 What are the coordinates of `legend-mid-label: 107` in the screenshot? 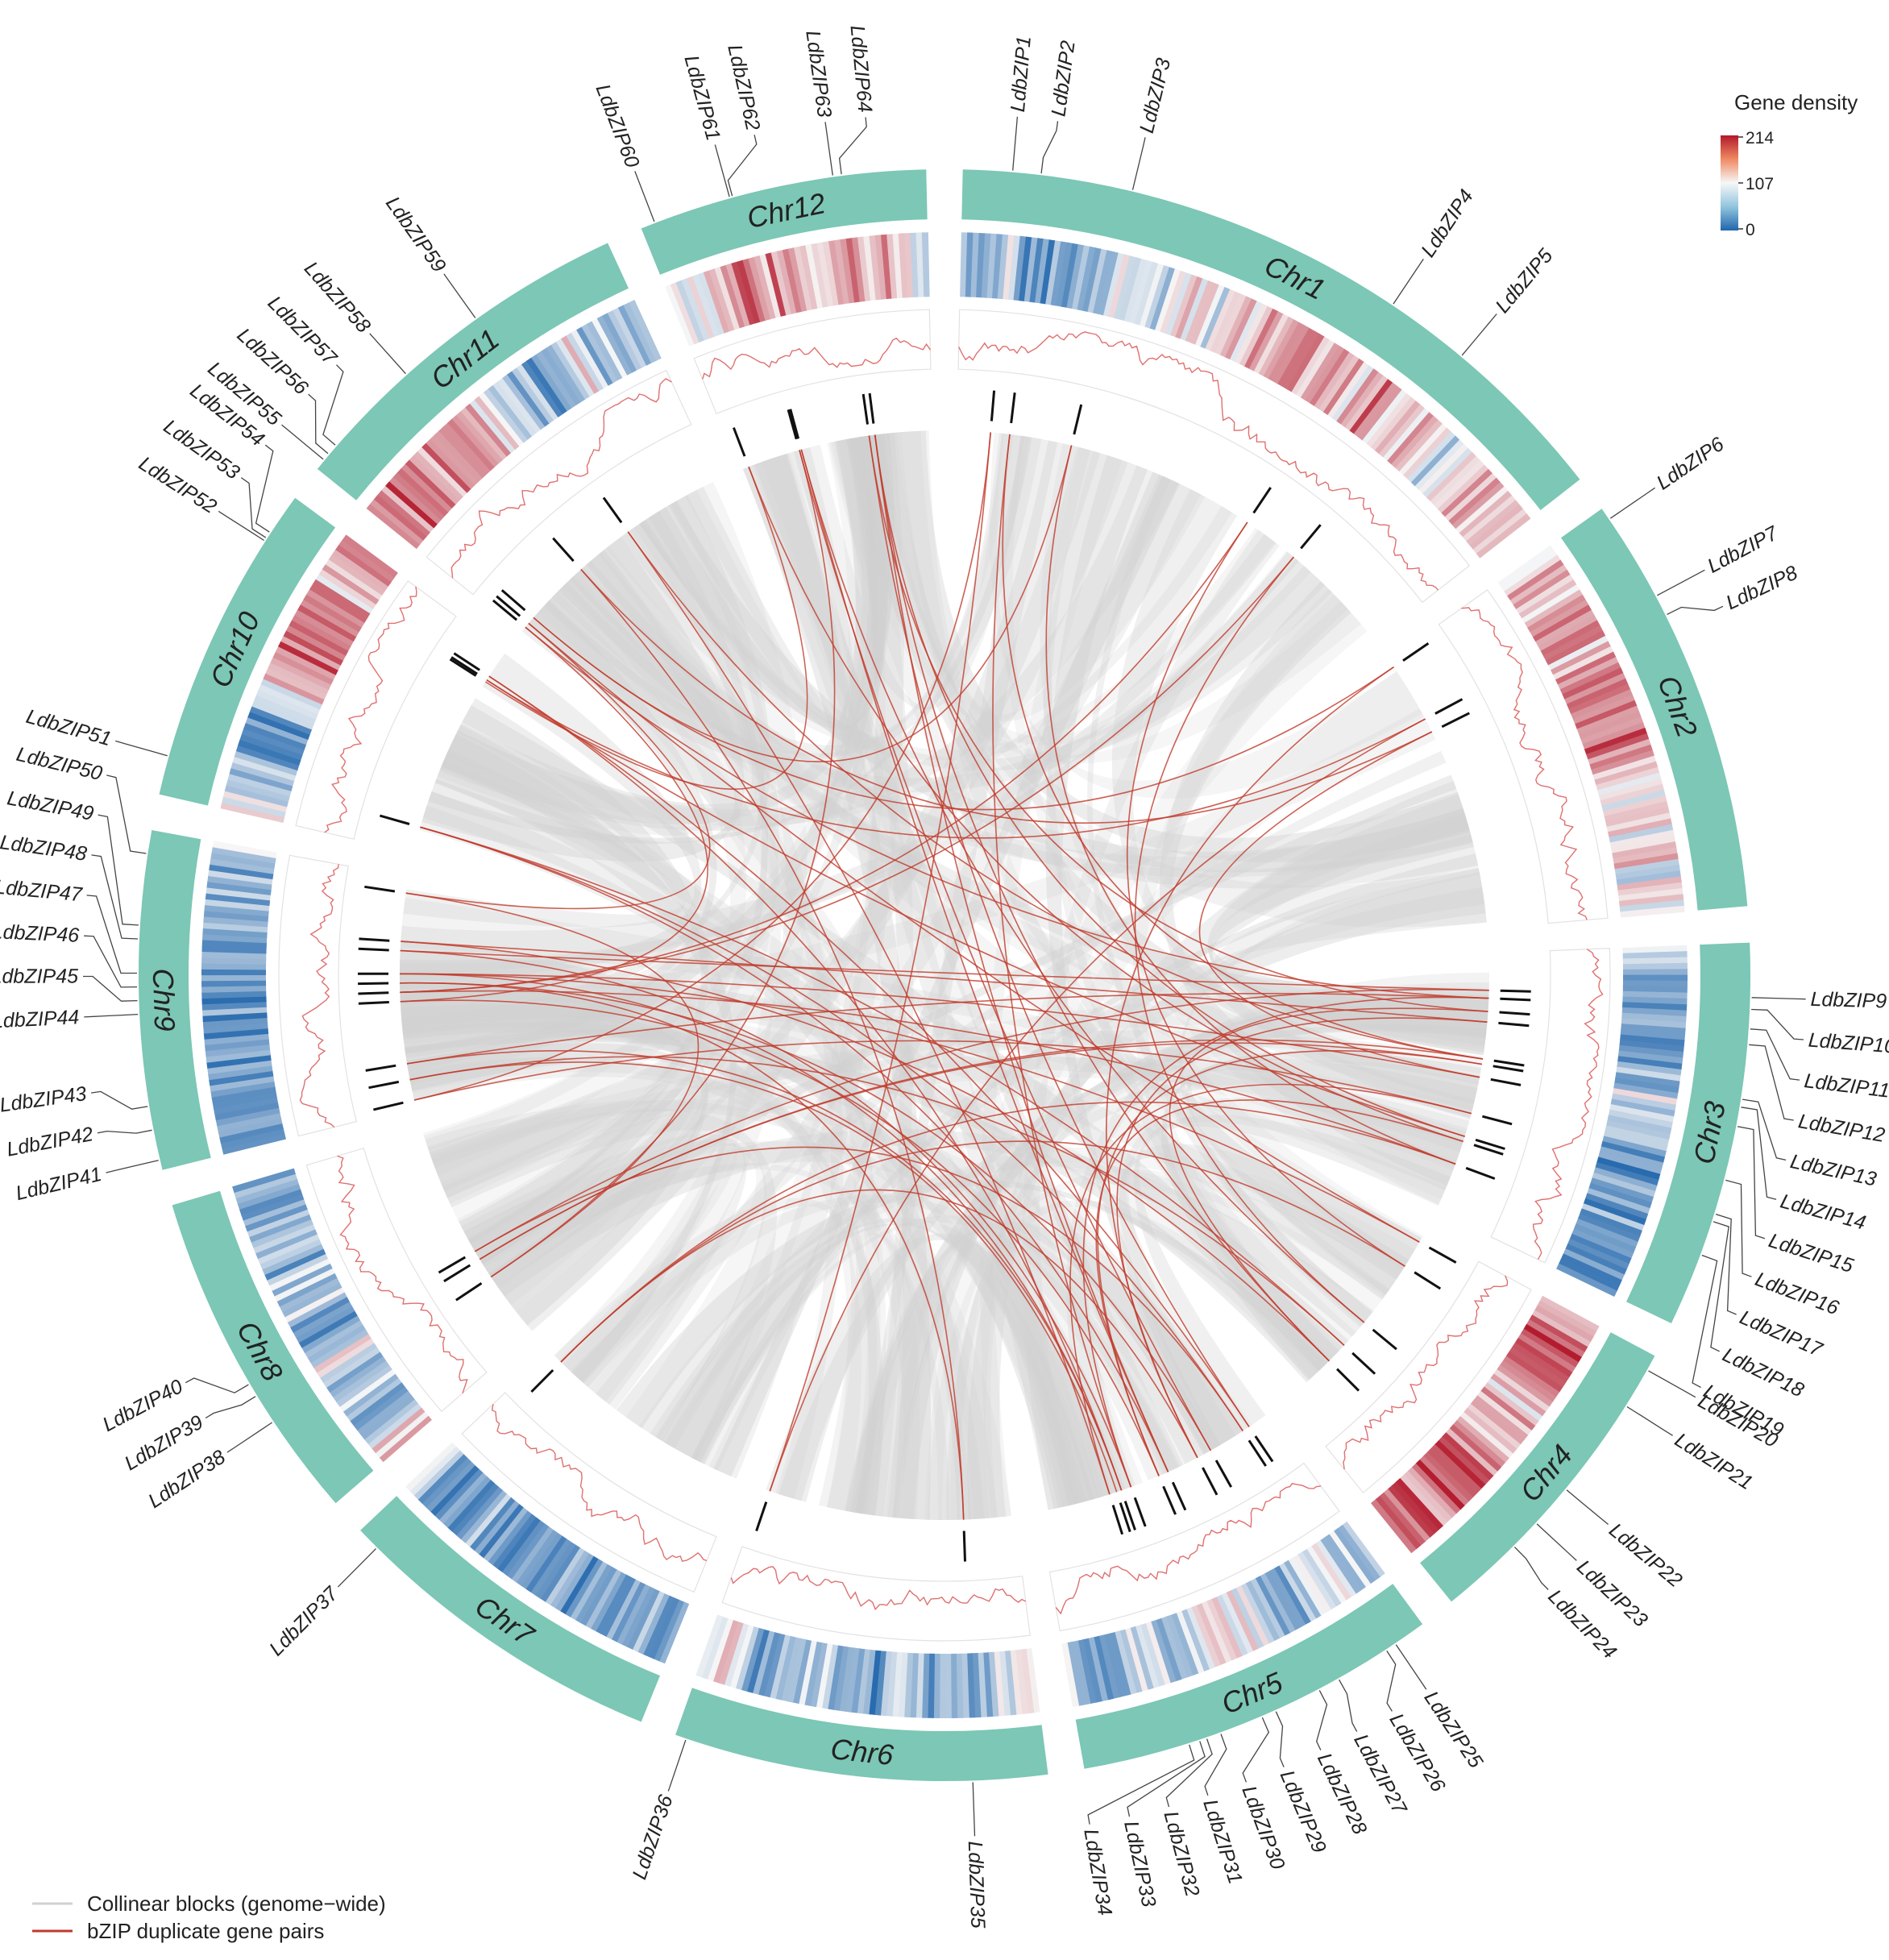 It's located at (1760, 184).